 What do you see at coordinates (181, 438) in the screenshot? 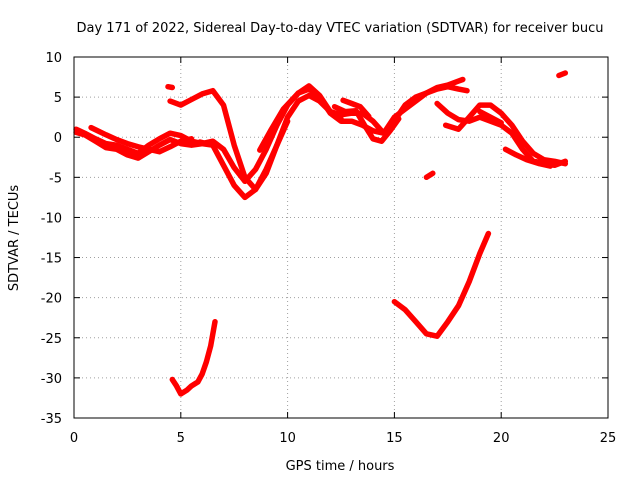
I see `x-tick-label: 5` at bounding box center [181, 438].